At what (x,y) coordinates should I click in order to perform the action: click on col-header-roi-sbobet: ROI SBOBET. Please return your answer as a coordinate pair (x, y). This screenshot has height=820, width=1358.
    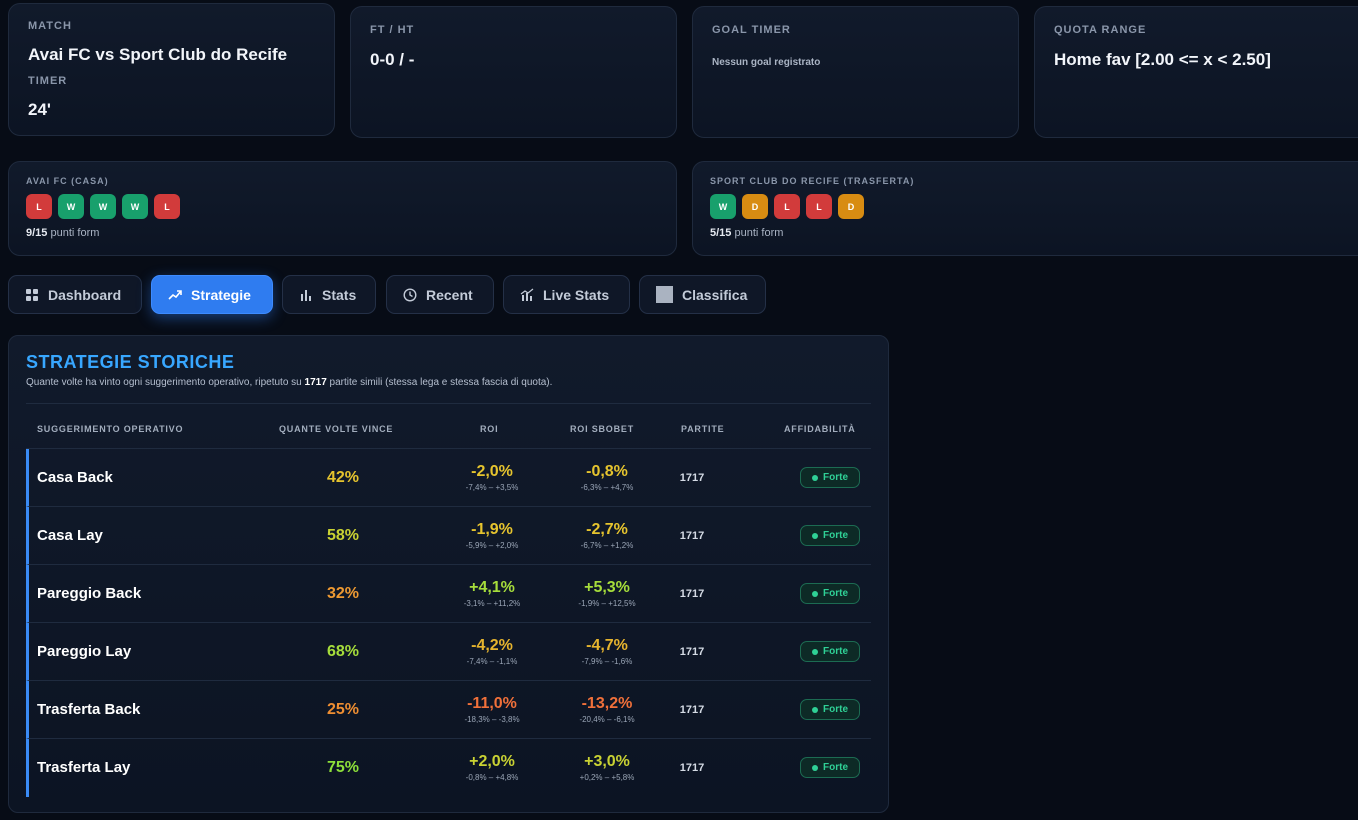
    Looking at the image, I should click on (602, 429).